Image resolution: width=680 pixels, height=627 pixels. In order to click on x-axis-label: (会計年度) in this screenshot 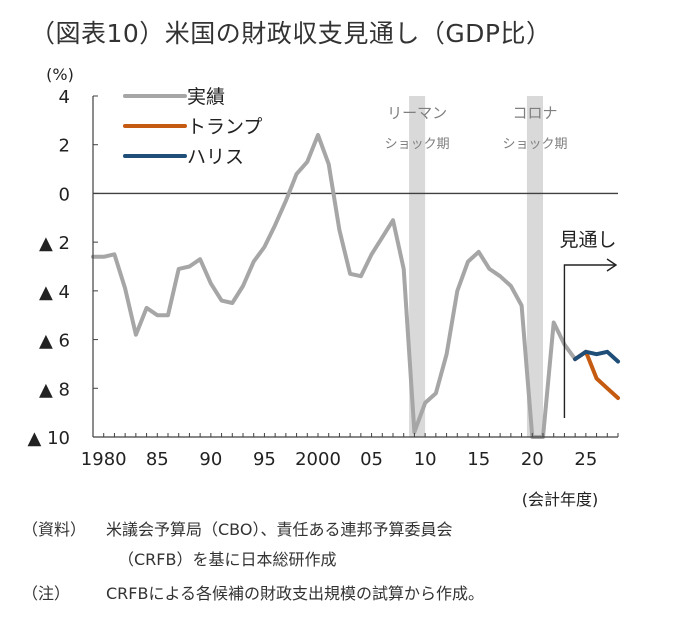, I will do `click(560, 499)`.